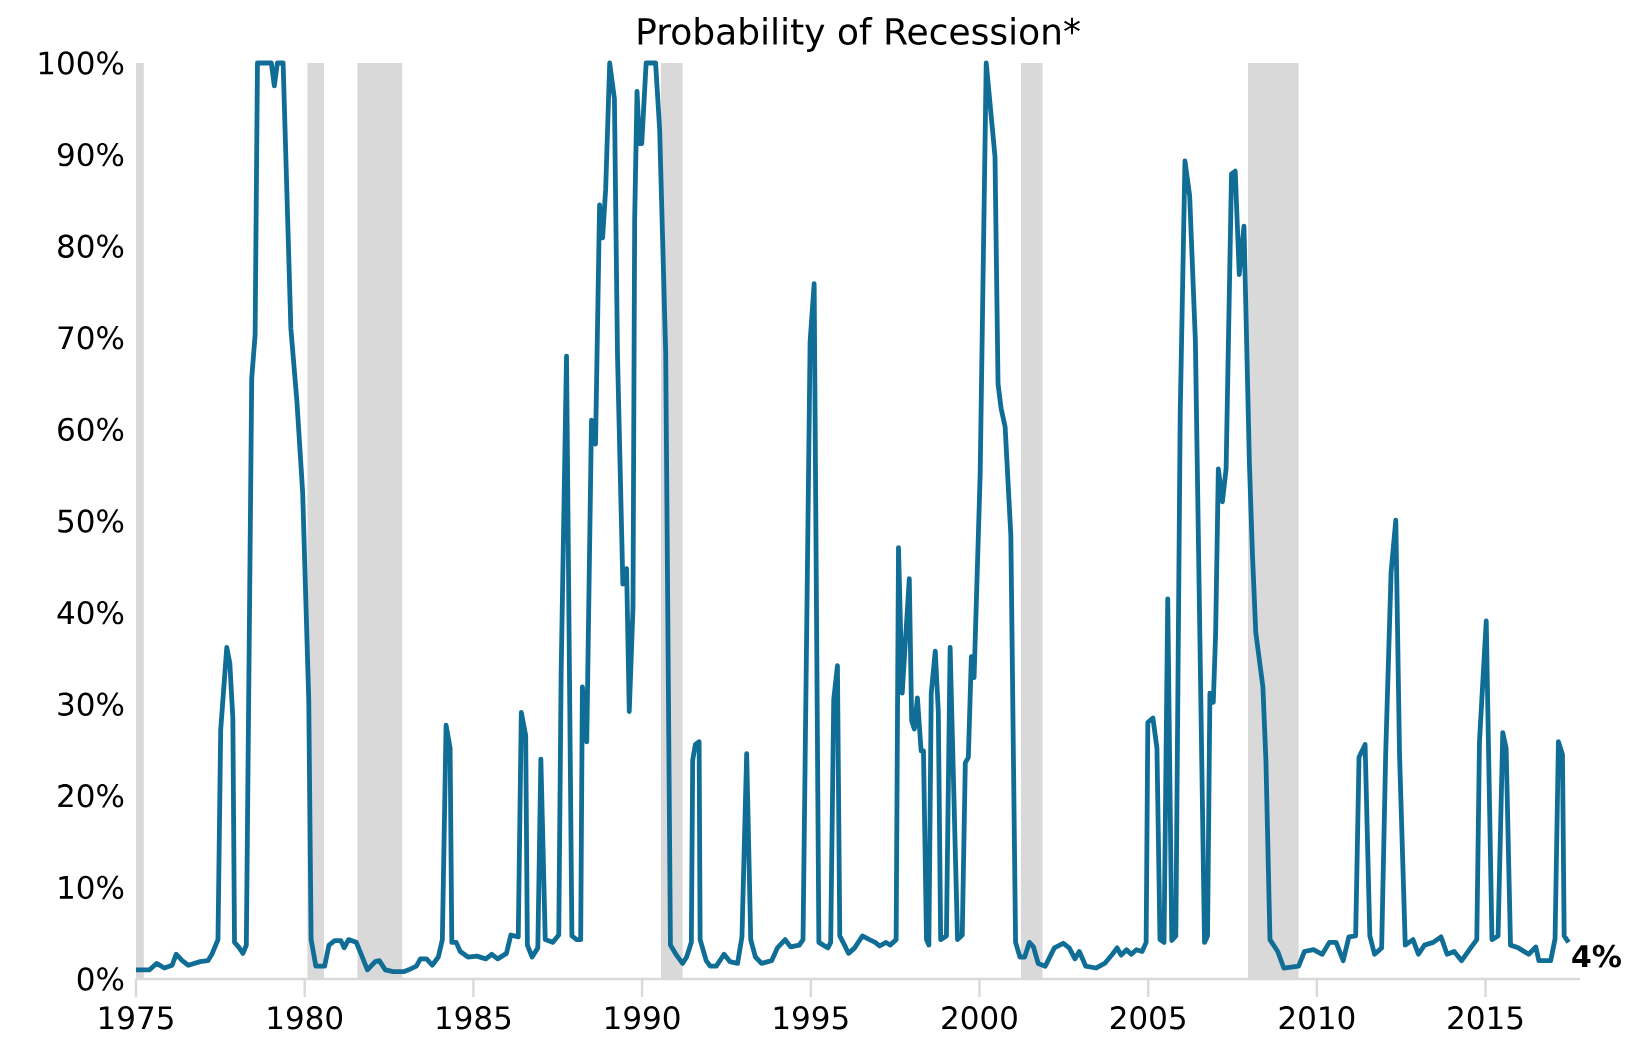  What do you see at coordinates (1147, 1018) in the screenshot?
I see `x-tick-label: 2005` at bounding box center [1147, 1018].